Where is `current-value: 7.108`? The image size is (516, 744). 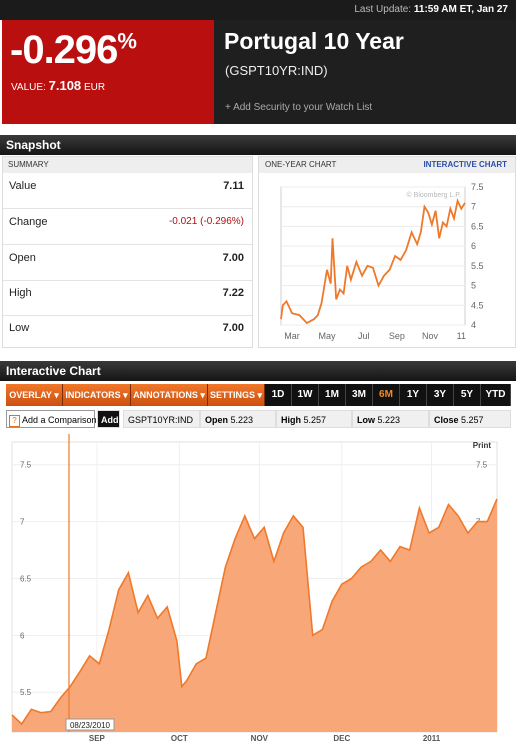
current-value: 7.108 is located at coordinates (65, 85).